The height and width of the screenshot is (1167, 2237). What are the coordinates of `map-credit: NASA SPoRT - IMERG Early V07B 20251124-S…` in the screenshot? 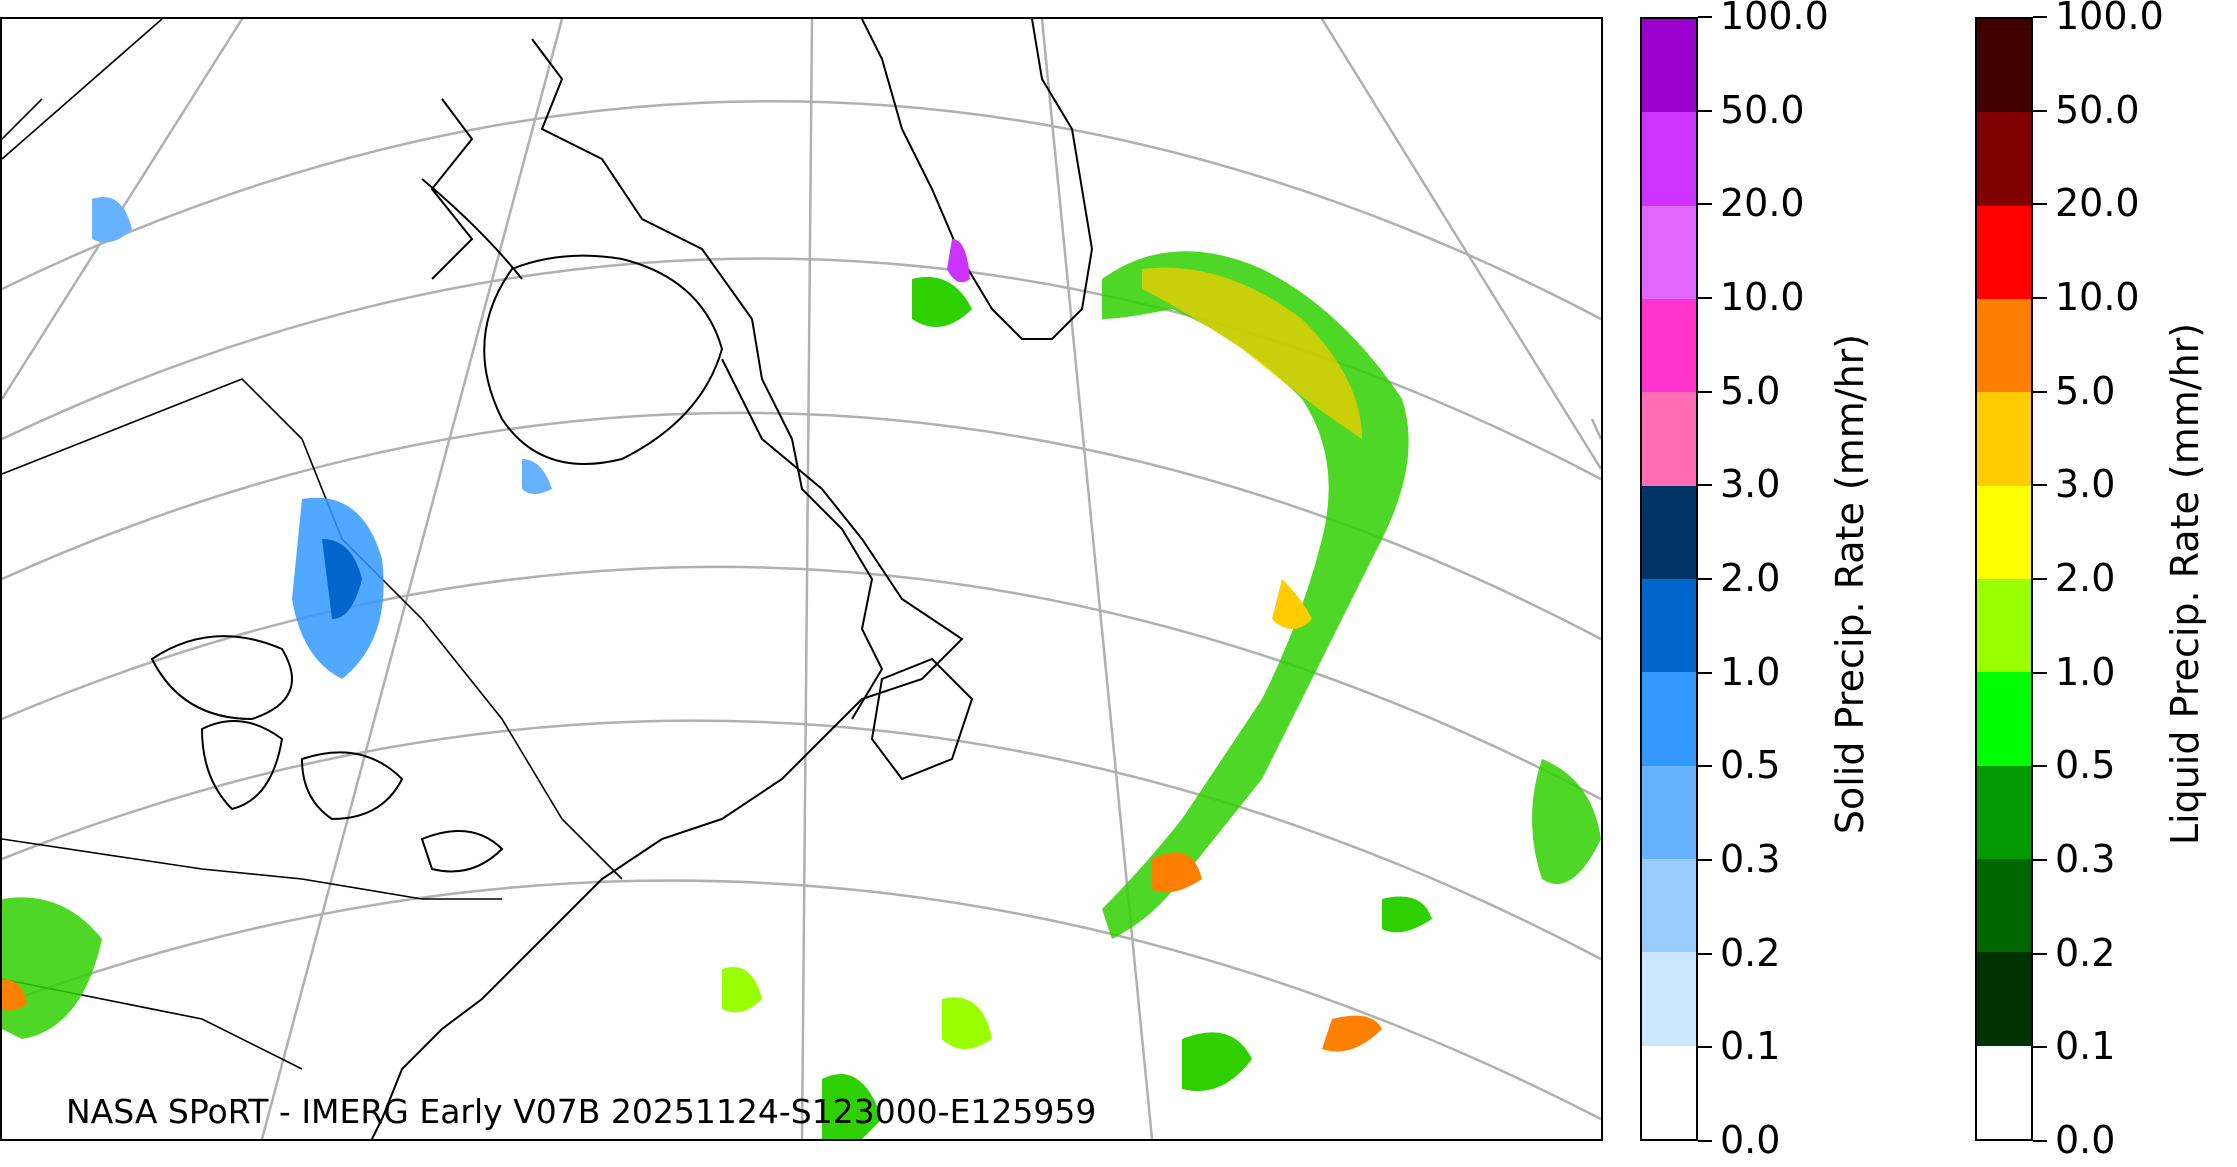 It's located at (581, 1111).